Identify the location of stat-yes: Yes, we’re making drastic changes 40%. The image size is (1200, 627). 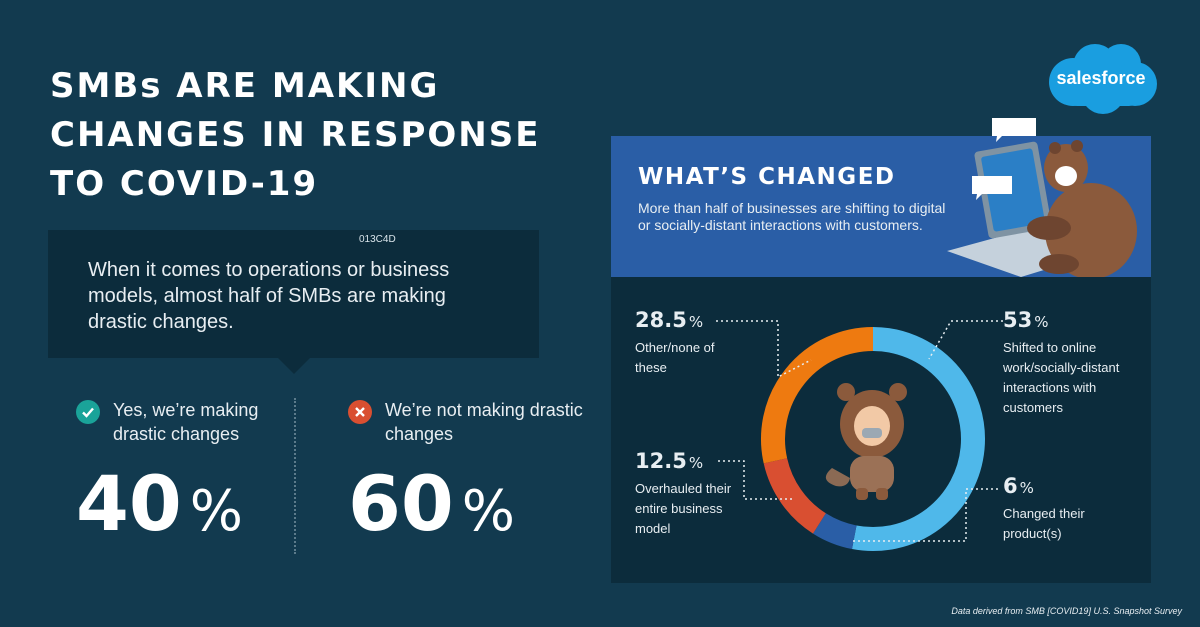
(201, 475).